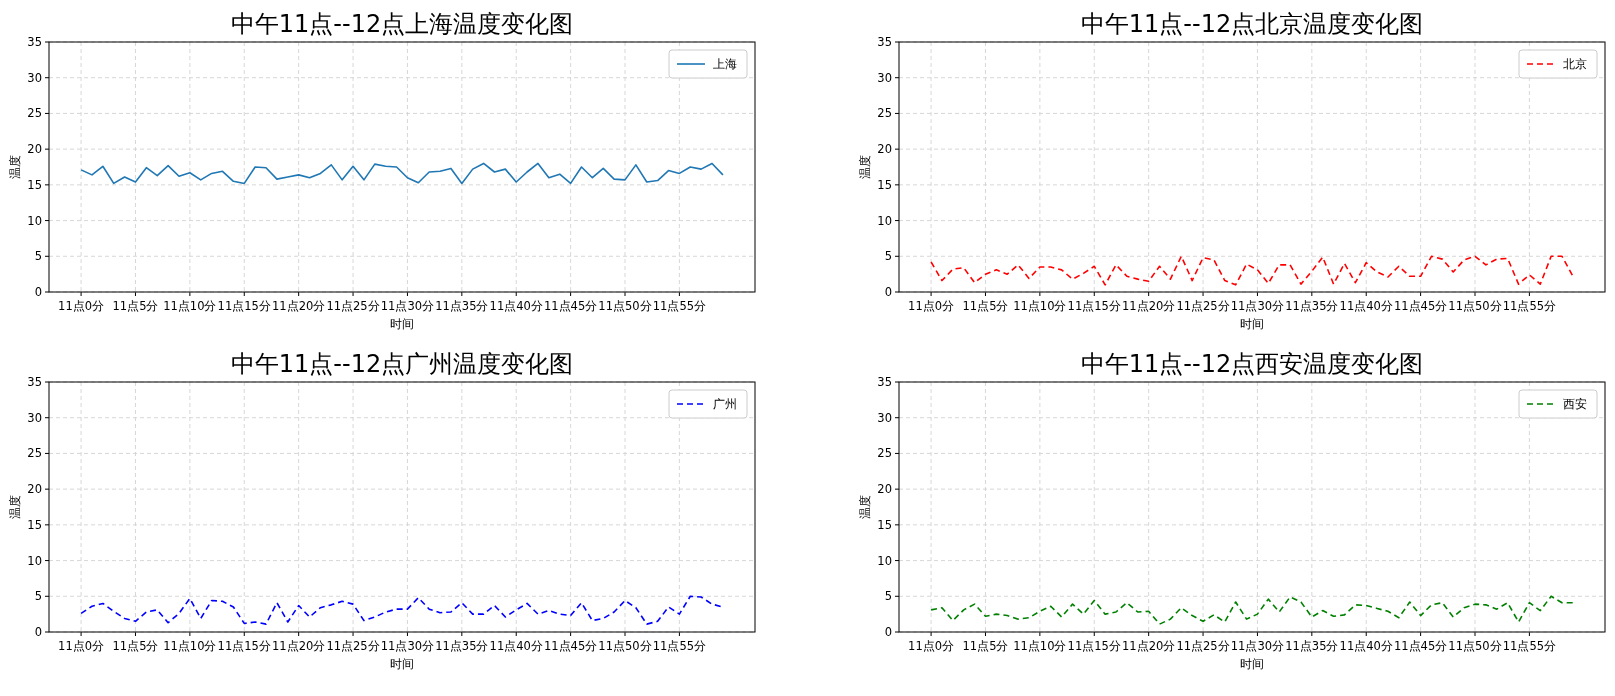 This screenshot has height=696, width=1615. What do you see at coordinates (402, 24) in the screenshot?
I see `chart-title: 中午11点--12点上海温度变化图` at bounding box center [402, 24].